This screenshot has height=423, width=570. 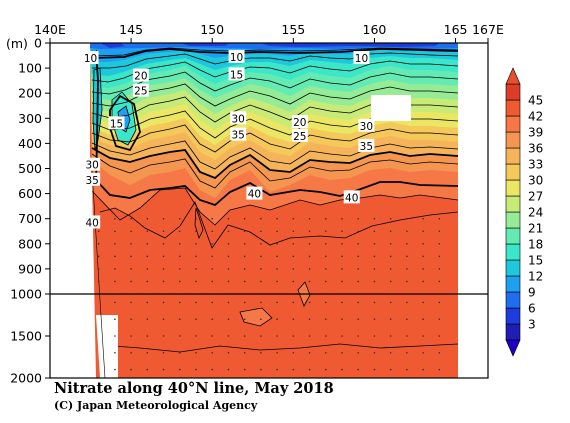 I want to click on x-axis: 140E 145 150 155 160 165 167E, so click(x=269, y=32).